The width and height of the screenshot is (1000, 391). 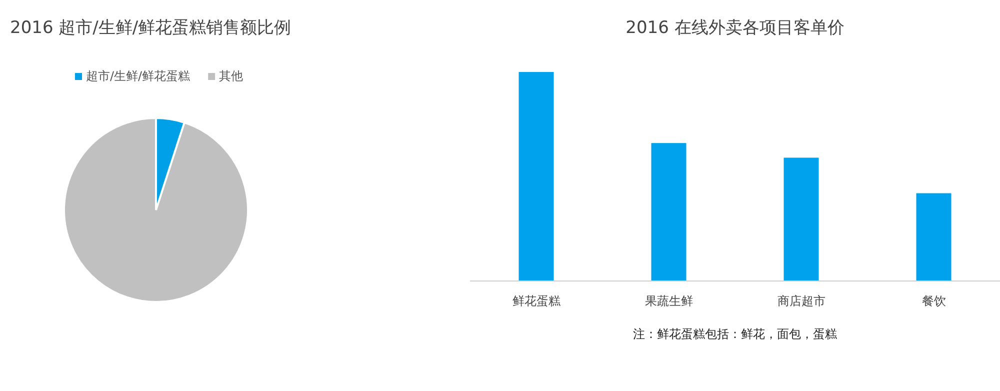 What do you see at coordinates (668, 301) in the screenshot?
I see `x-tick-label: 果蔬生鲜` at bounding box center [668, 301].